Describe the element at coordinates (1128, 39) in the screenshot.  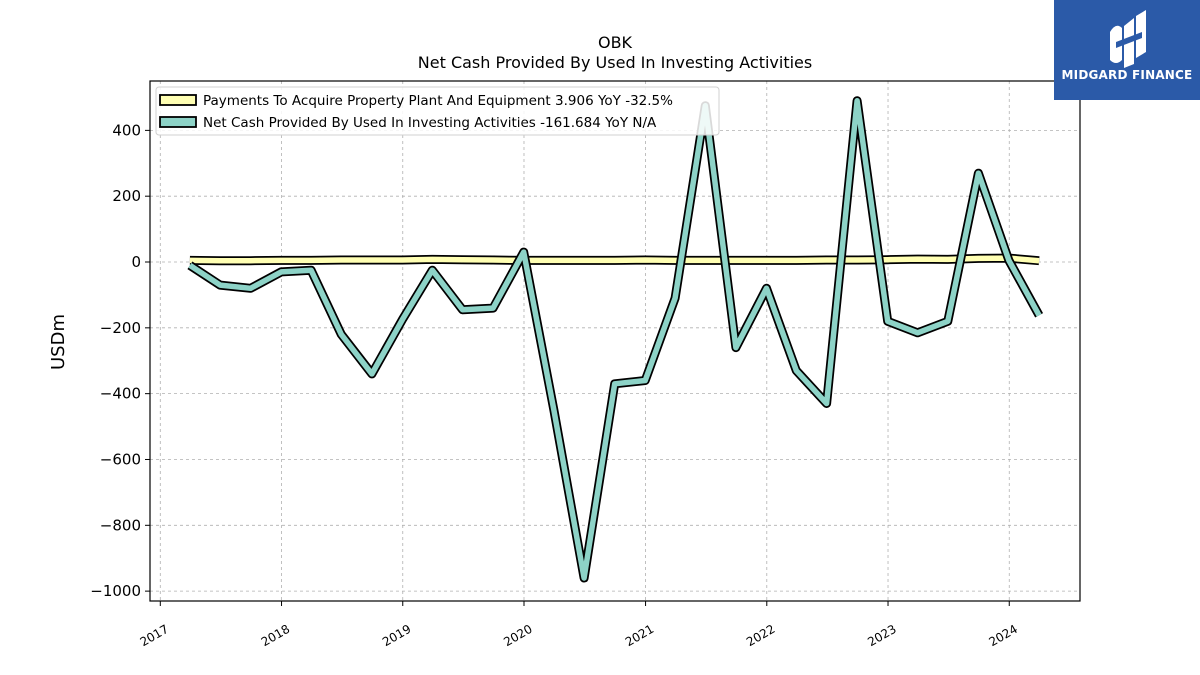
I see `midgard-logo-icon` at that location.